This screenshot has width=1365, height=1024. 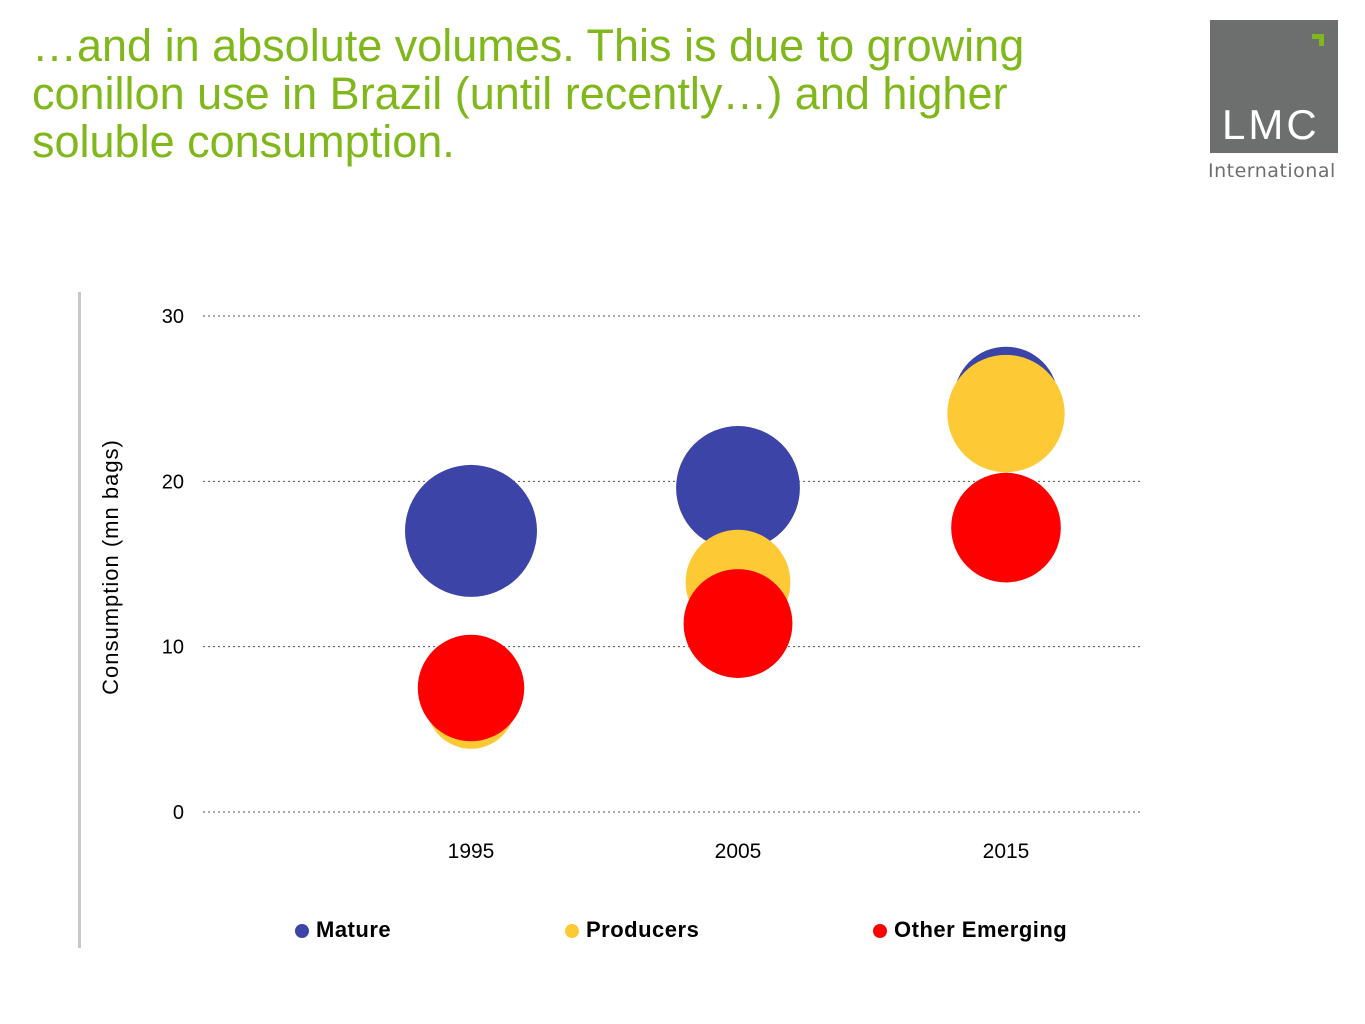 I want to click on y-tick-label: 10, so click(x=173, y=648).